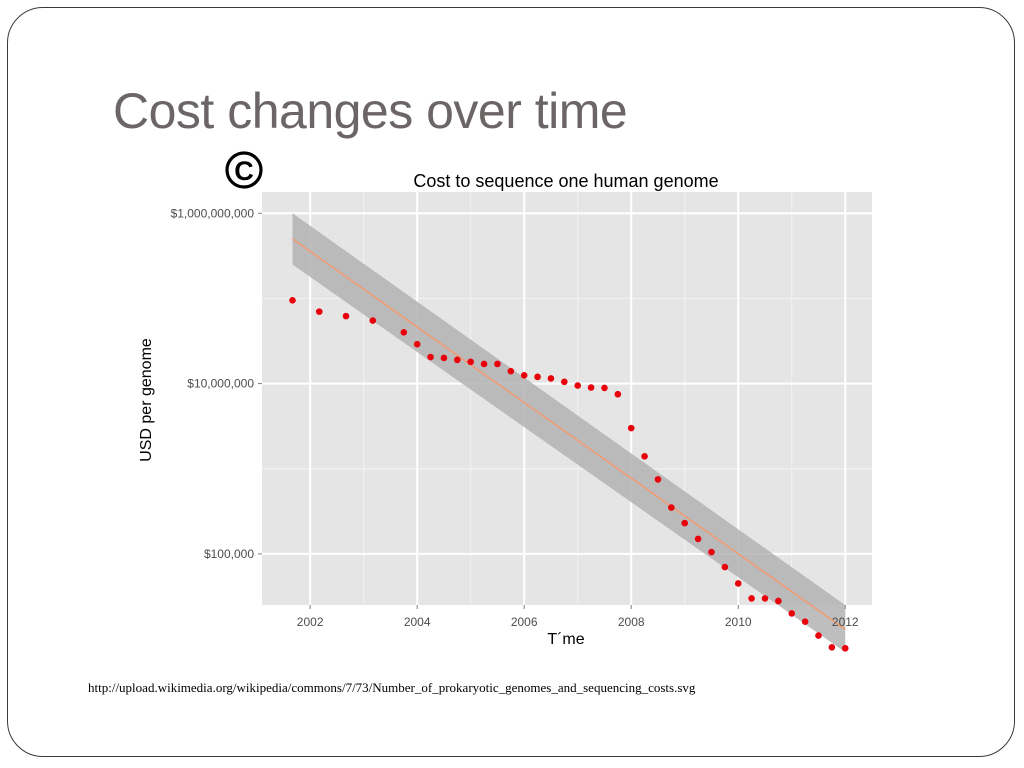 Image resolution: width=1024 pixels, height=768 pixels. Describe the element at coordinates (146, 400) in the screenshot. I see `y-axis-label: USD per genome` at that location.